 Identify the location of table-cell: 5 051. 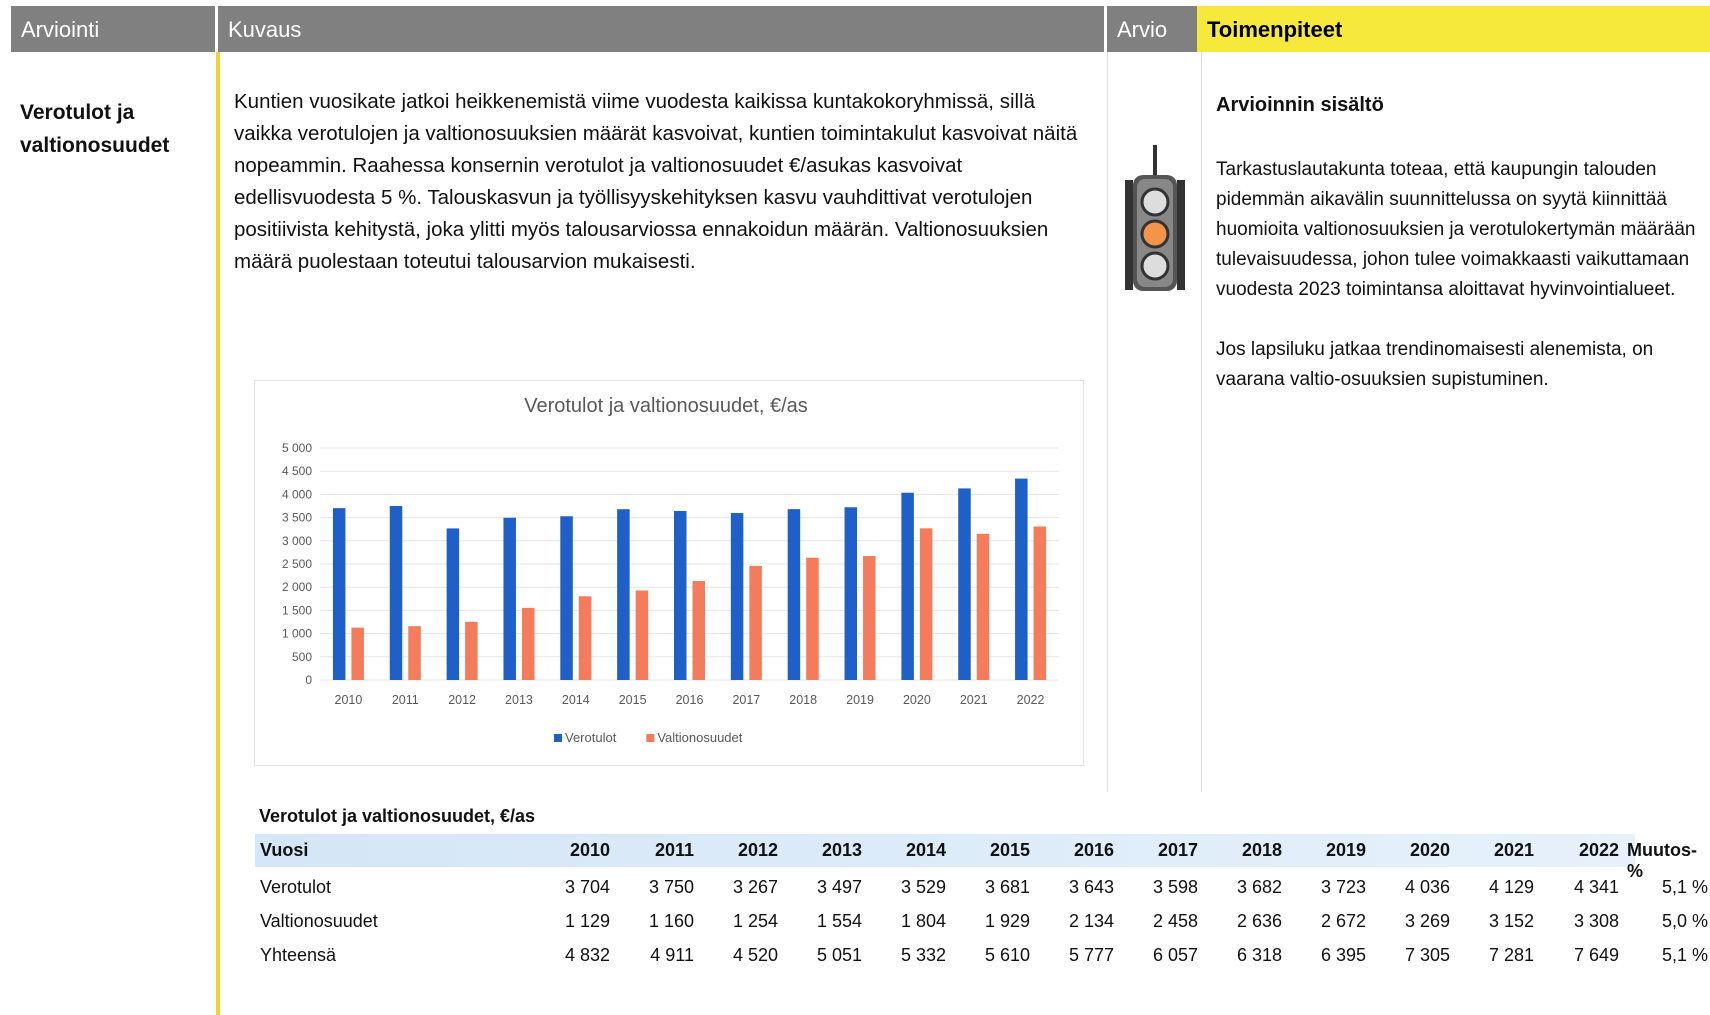
(839, 955).